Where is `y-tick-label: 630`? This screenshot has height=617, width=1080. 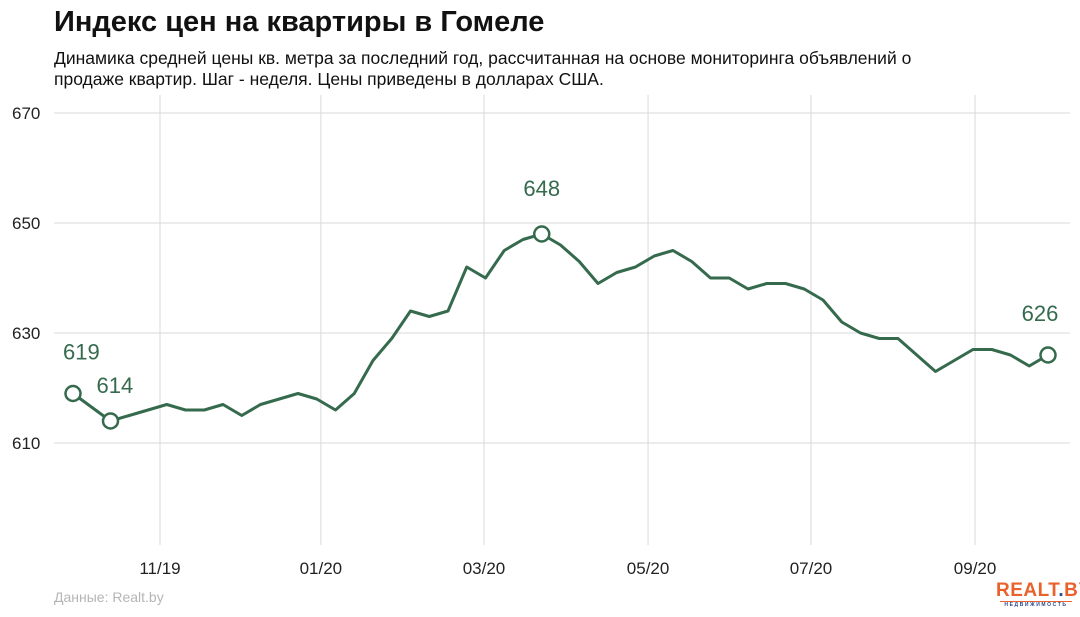
y-tick-label: 630 is located at coordinates (26, 333).